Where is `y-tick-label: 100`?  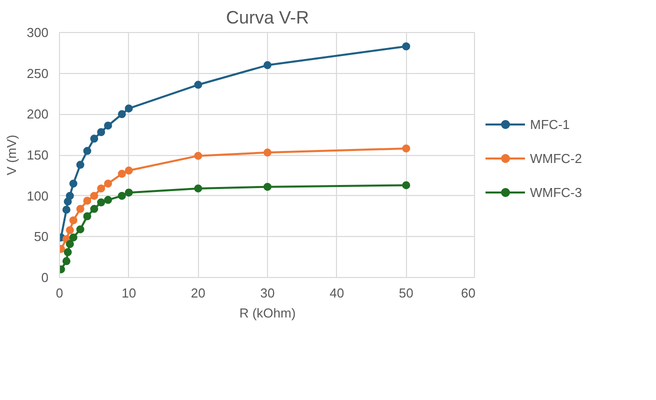
y-tick-label: 100 is located at coordinates (37, 196).